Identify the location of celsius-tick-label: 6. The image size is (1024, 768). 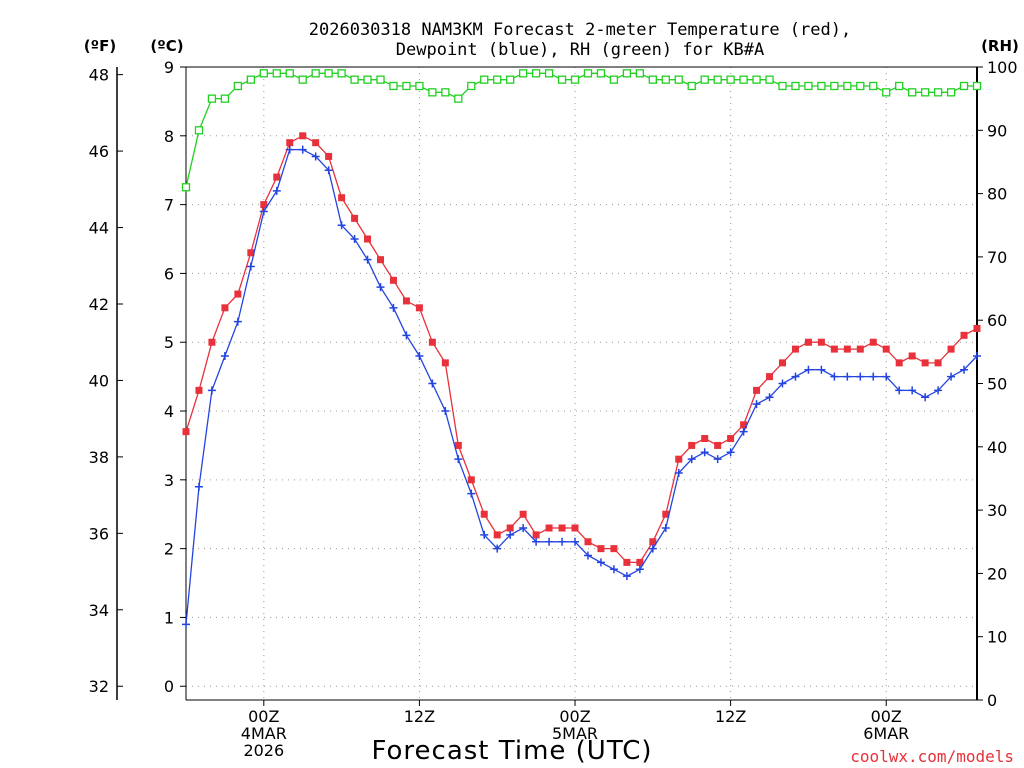
(169, 273).